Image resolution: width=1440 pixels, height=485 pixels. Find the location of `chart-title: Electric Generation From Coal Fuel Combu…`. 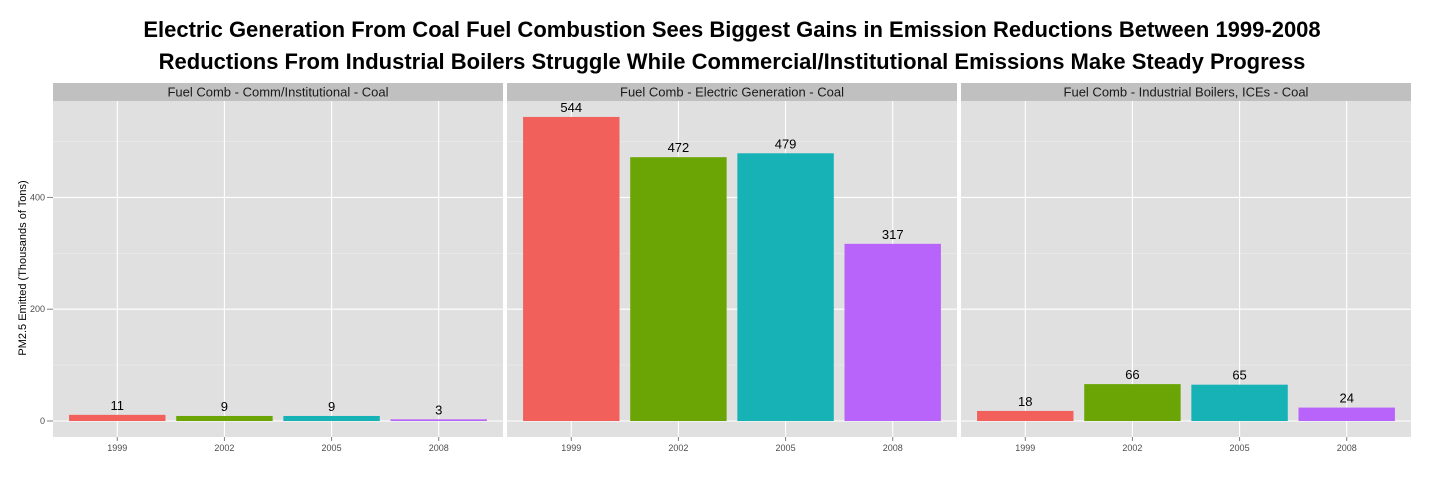

chart-title: Electric Generation From Coal Fuel Combu… is located at coordinates (731, 29).